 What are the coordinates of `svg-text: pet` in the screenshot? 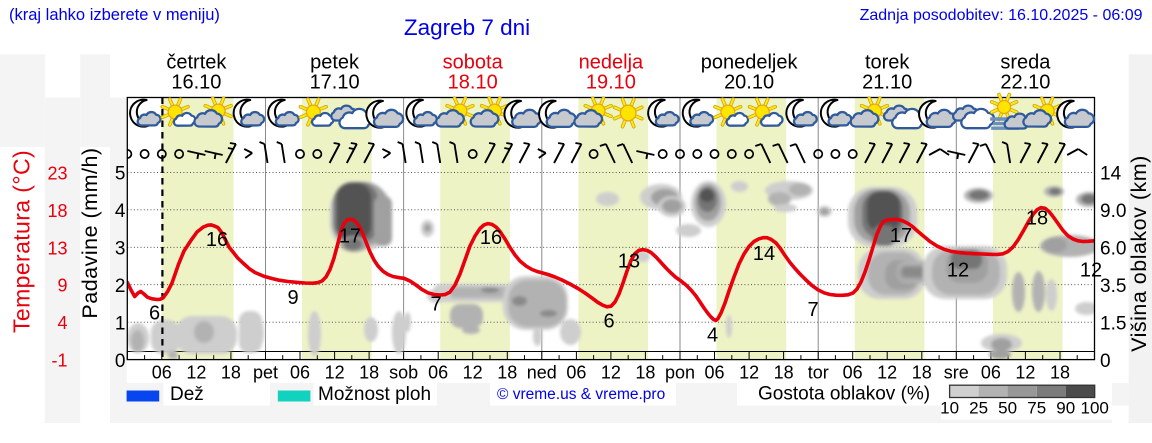 It's located at (265, 372).